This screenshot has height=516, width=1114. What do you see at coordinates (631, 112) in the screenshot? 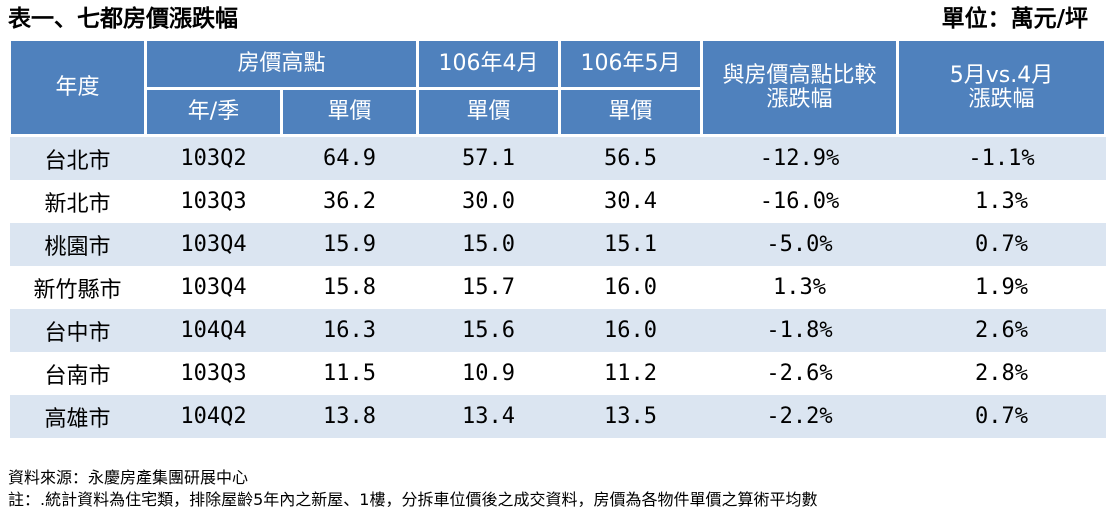
I see `header-may-price: 單價` at bounding box center [631, 112].